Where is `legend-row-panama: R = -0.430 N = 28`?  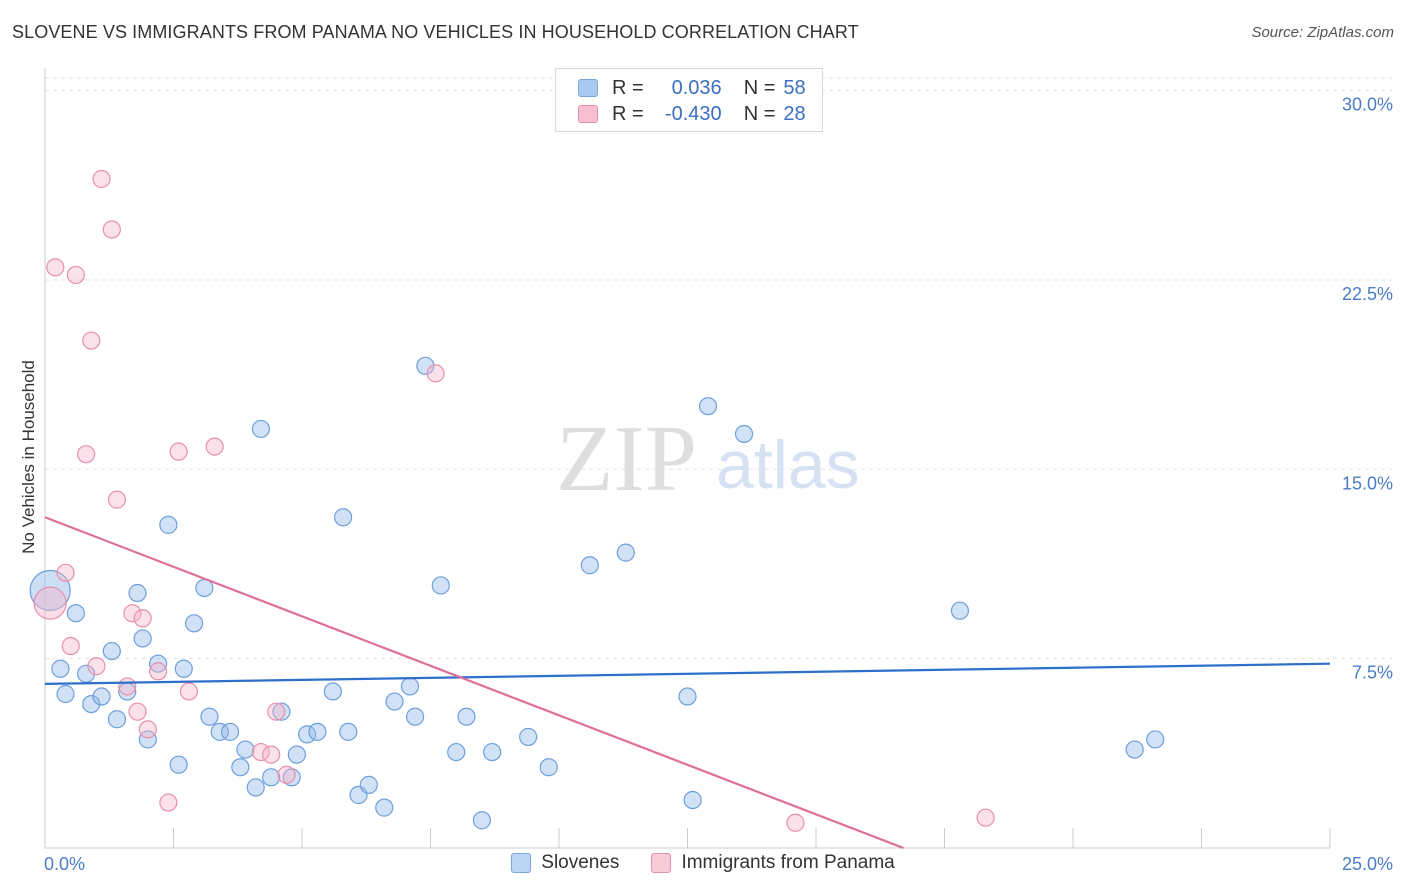 legend-row-panama: R = -0.430 N = 28 is located at coordinates (692, 114).